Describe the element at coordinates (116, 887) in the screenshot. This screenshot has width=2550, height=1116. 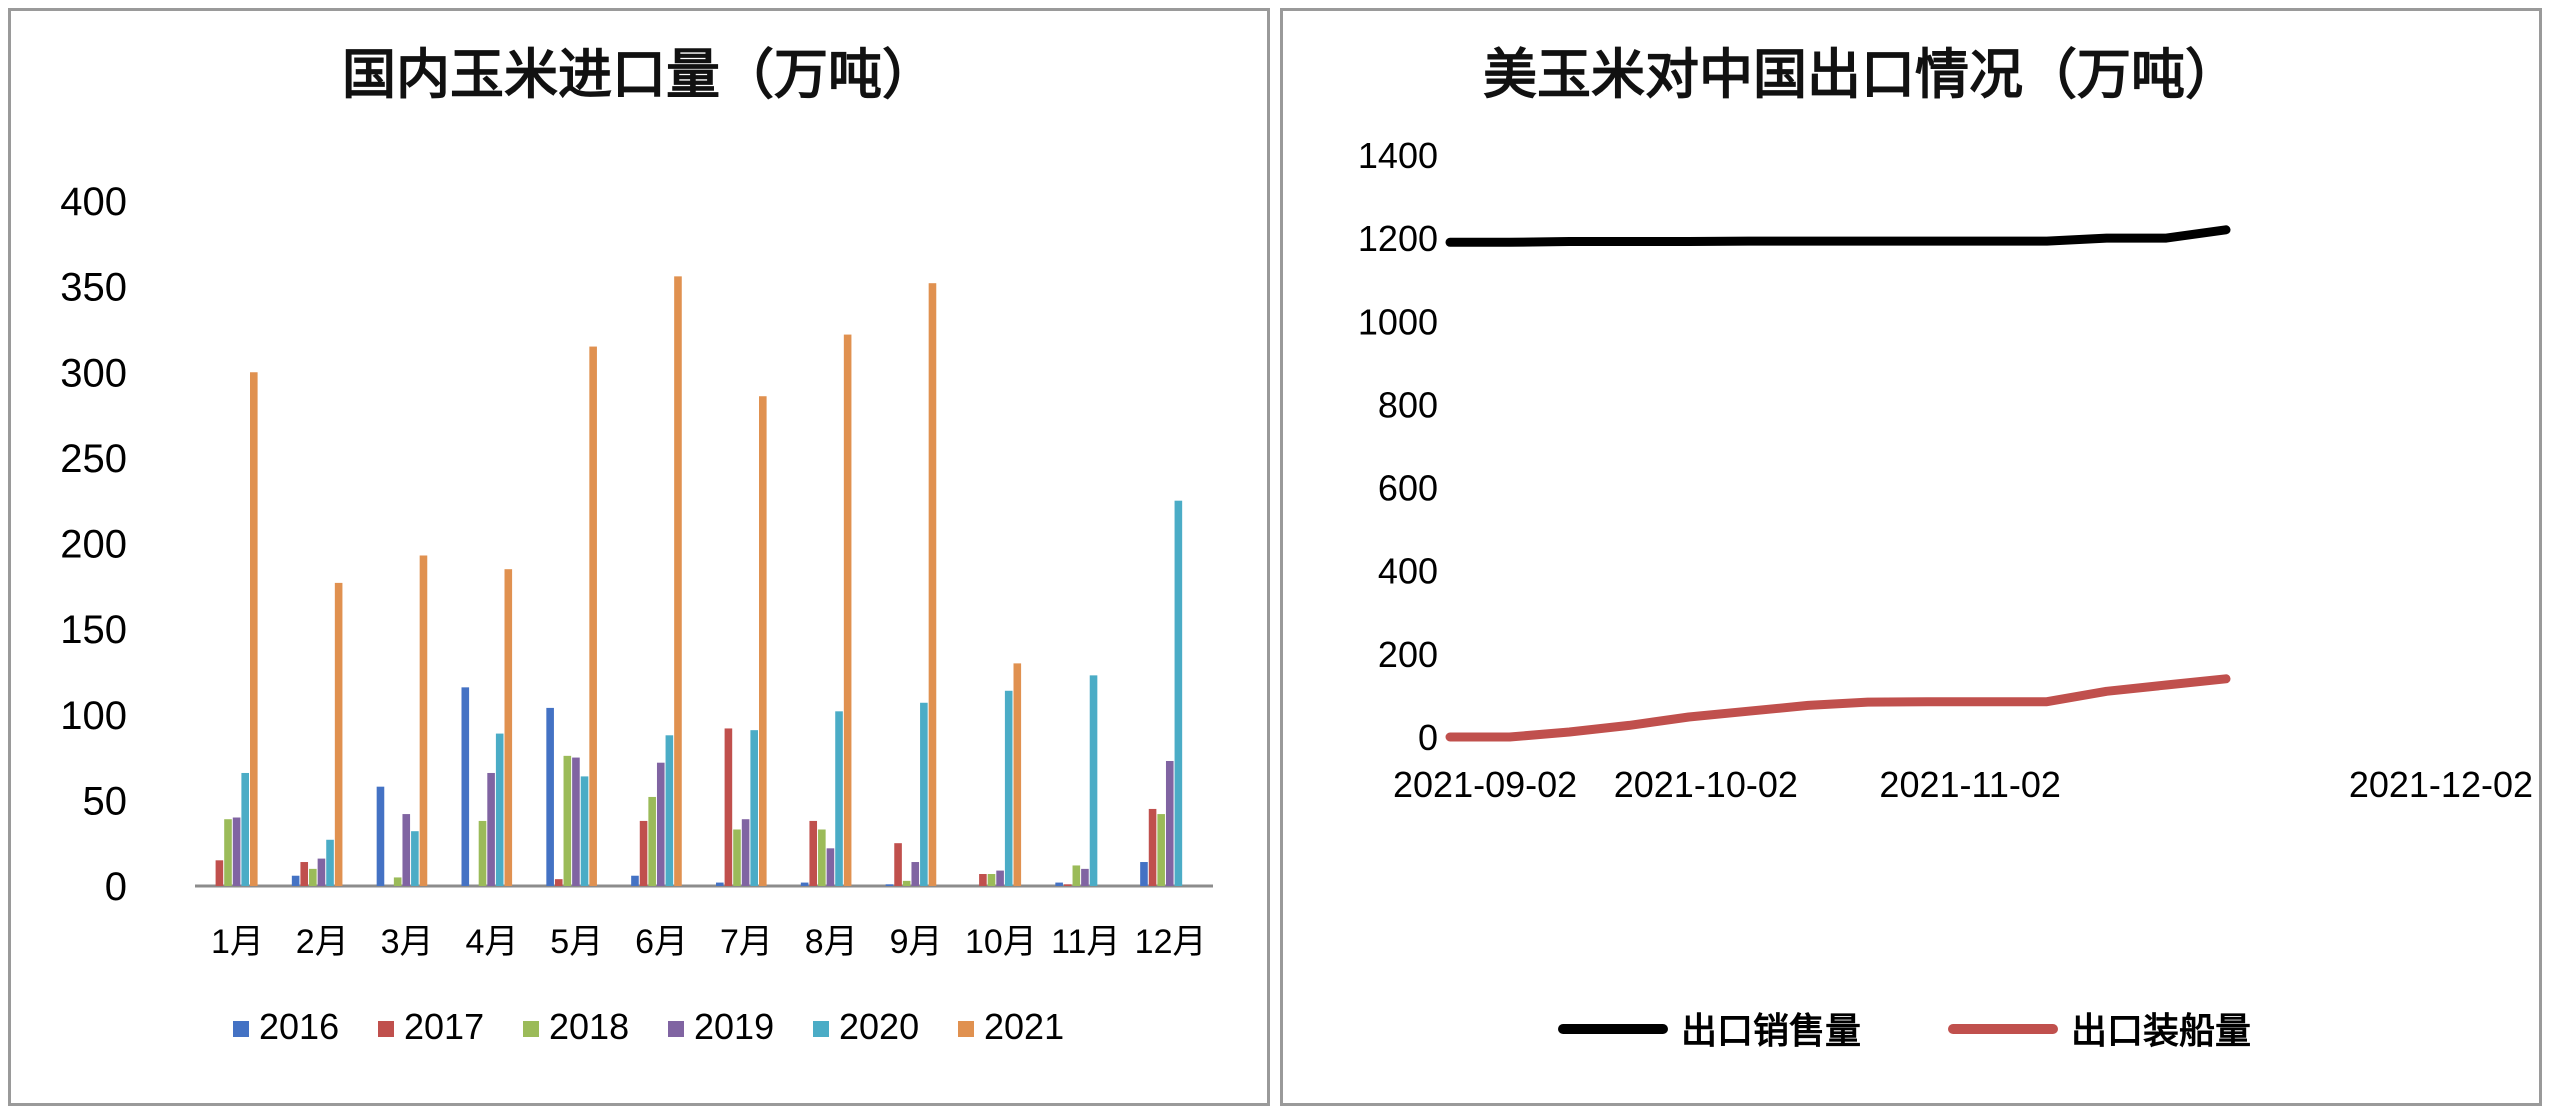
I see `y-tick-label: 0` at that location.